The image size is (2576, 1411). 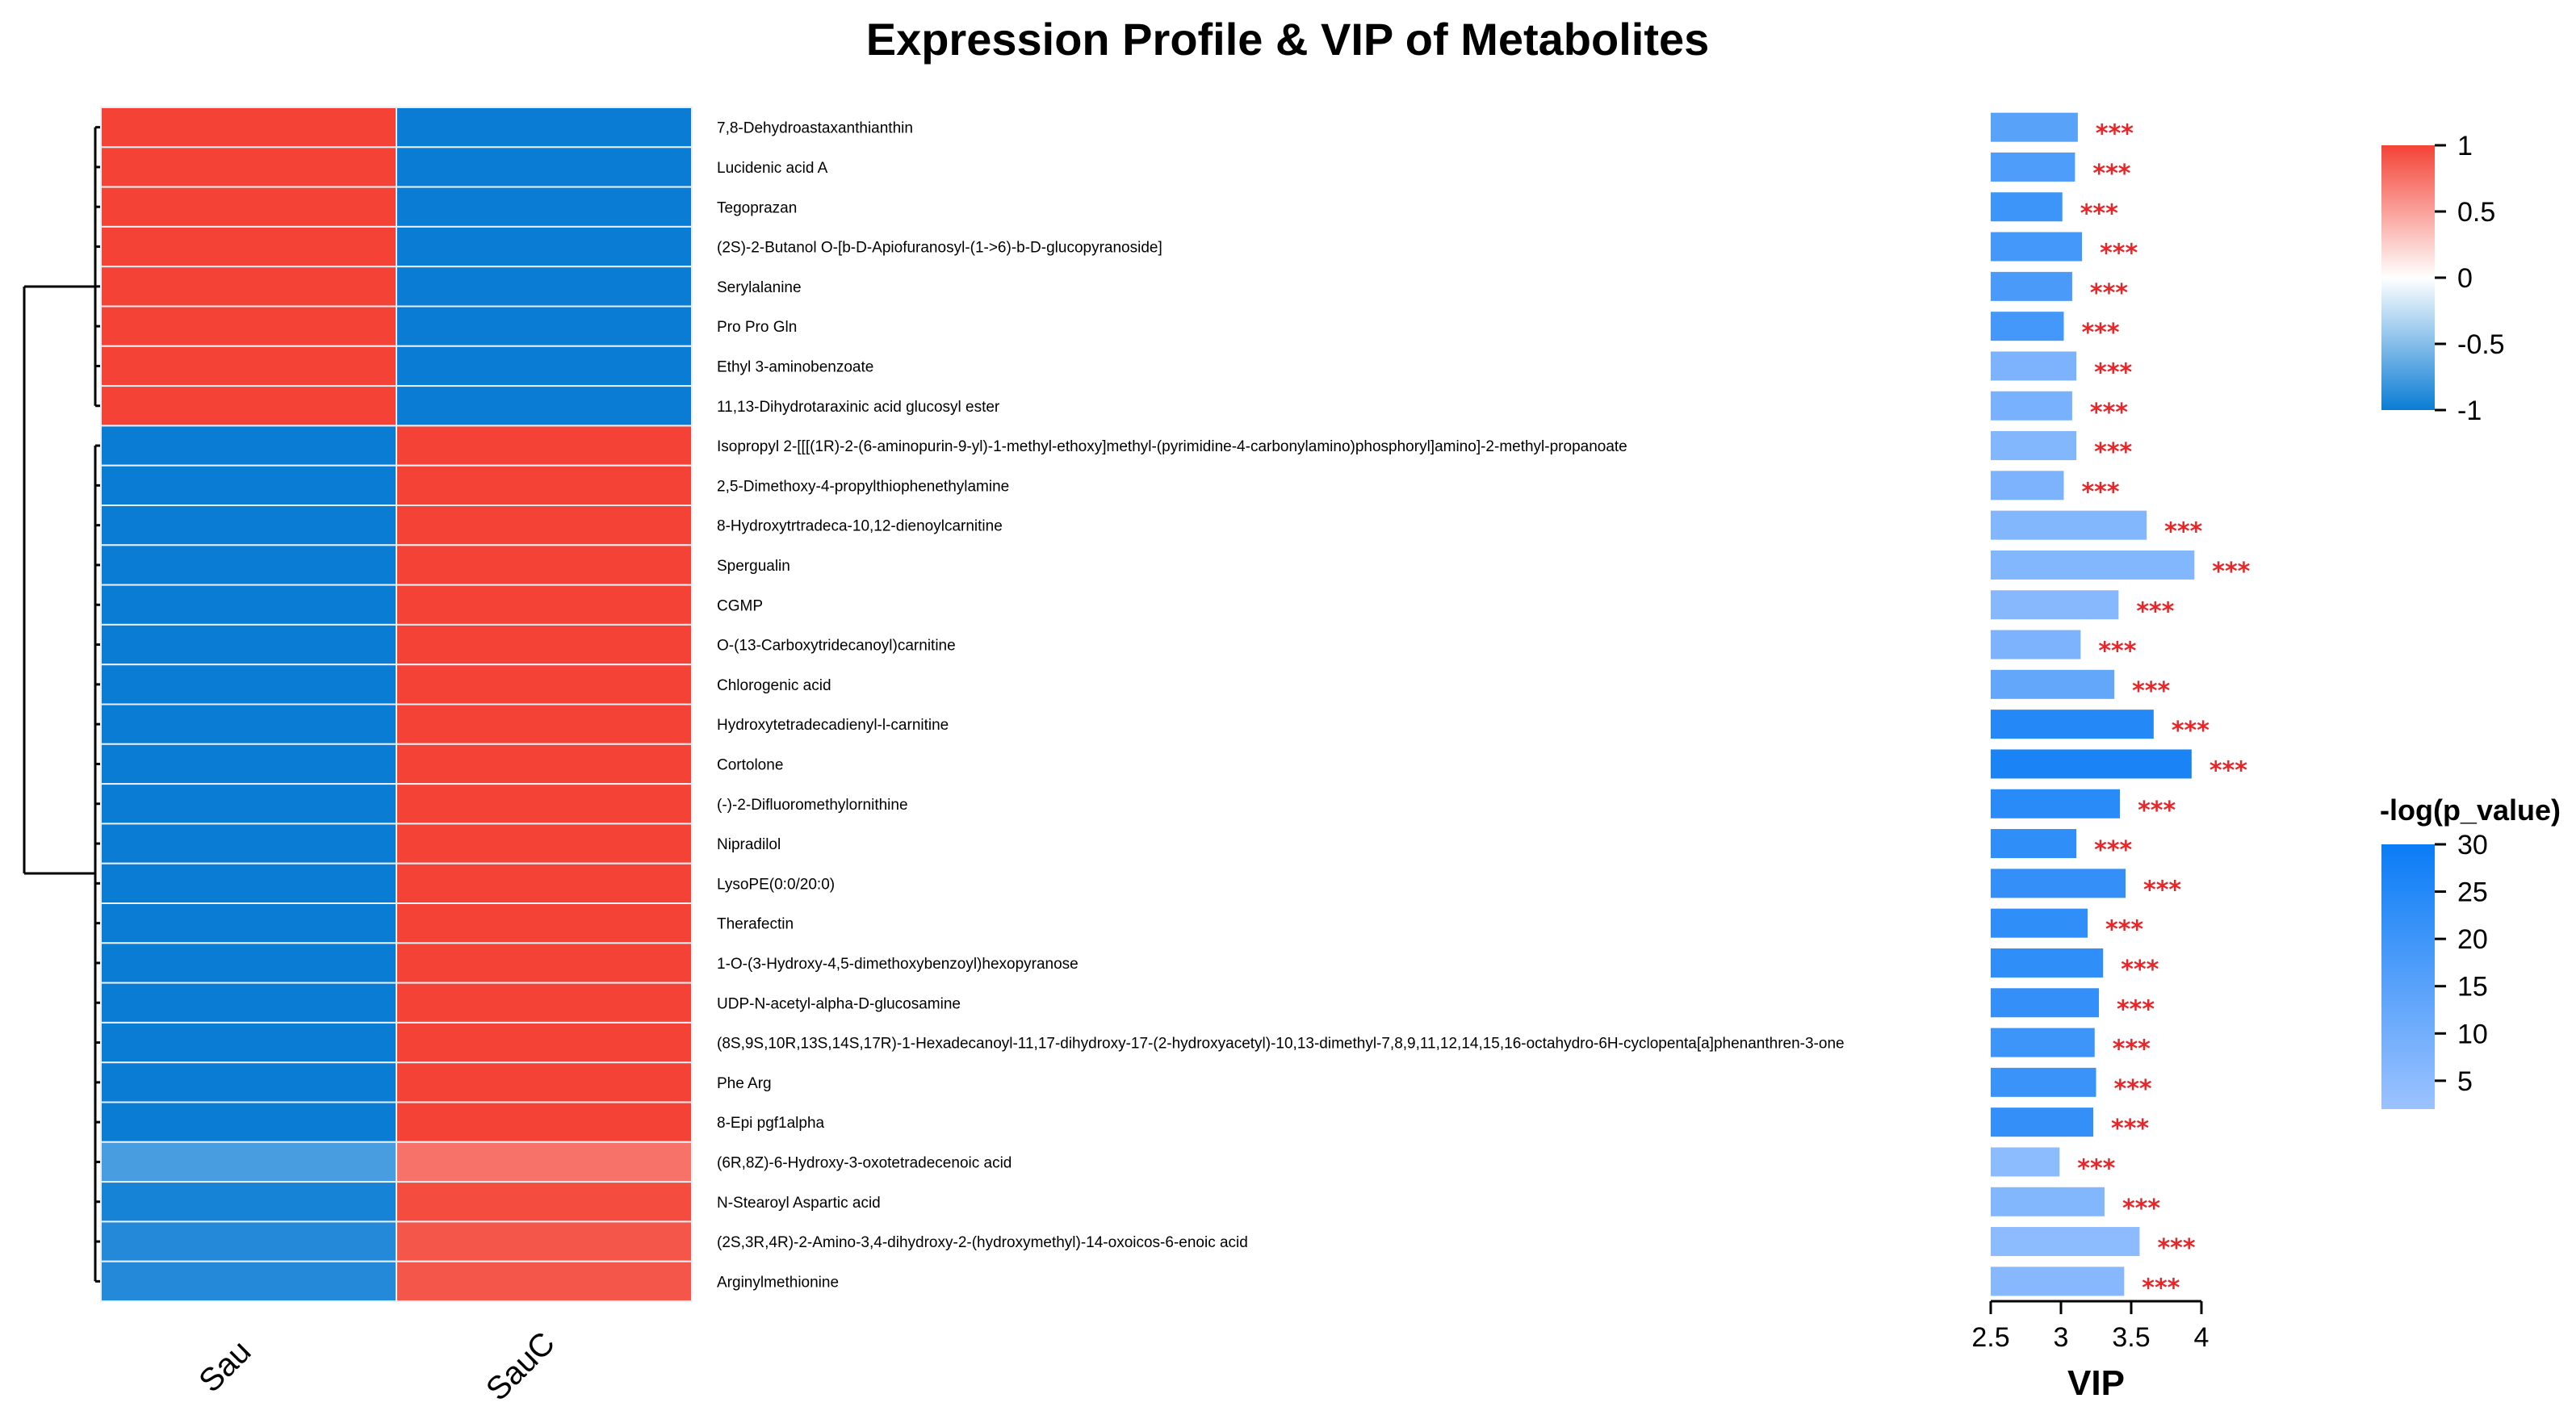 What do you see at coordinates (225, 1366) in the screenshot?
I see `group-label: Sau` at bounding box center [225, 1366].